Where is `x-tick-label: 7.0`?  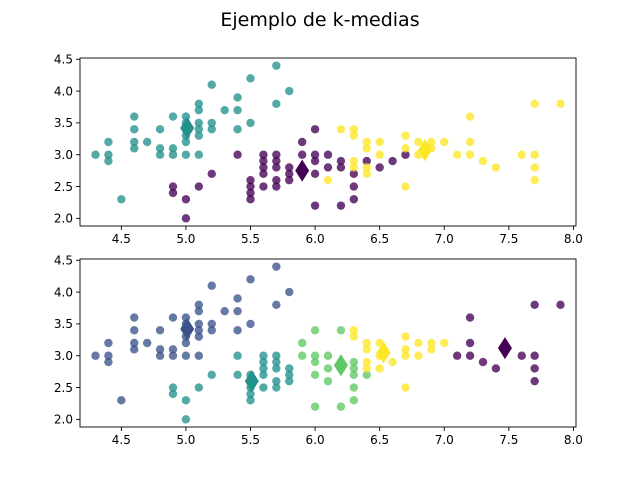
x-tick-label: 7.0 is located at coordinates (444, 239).